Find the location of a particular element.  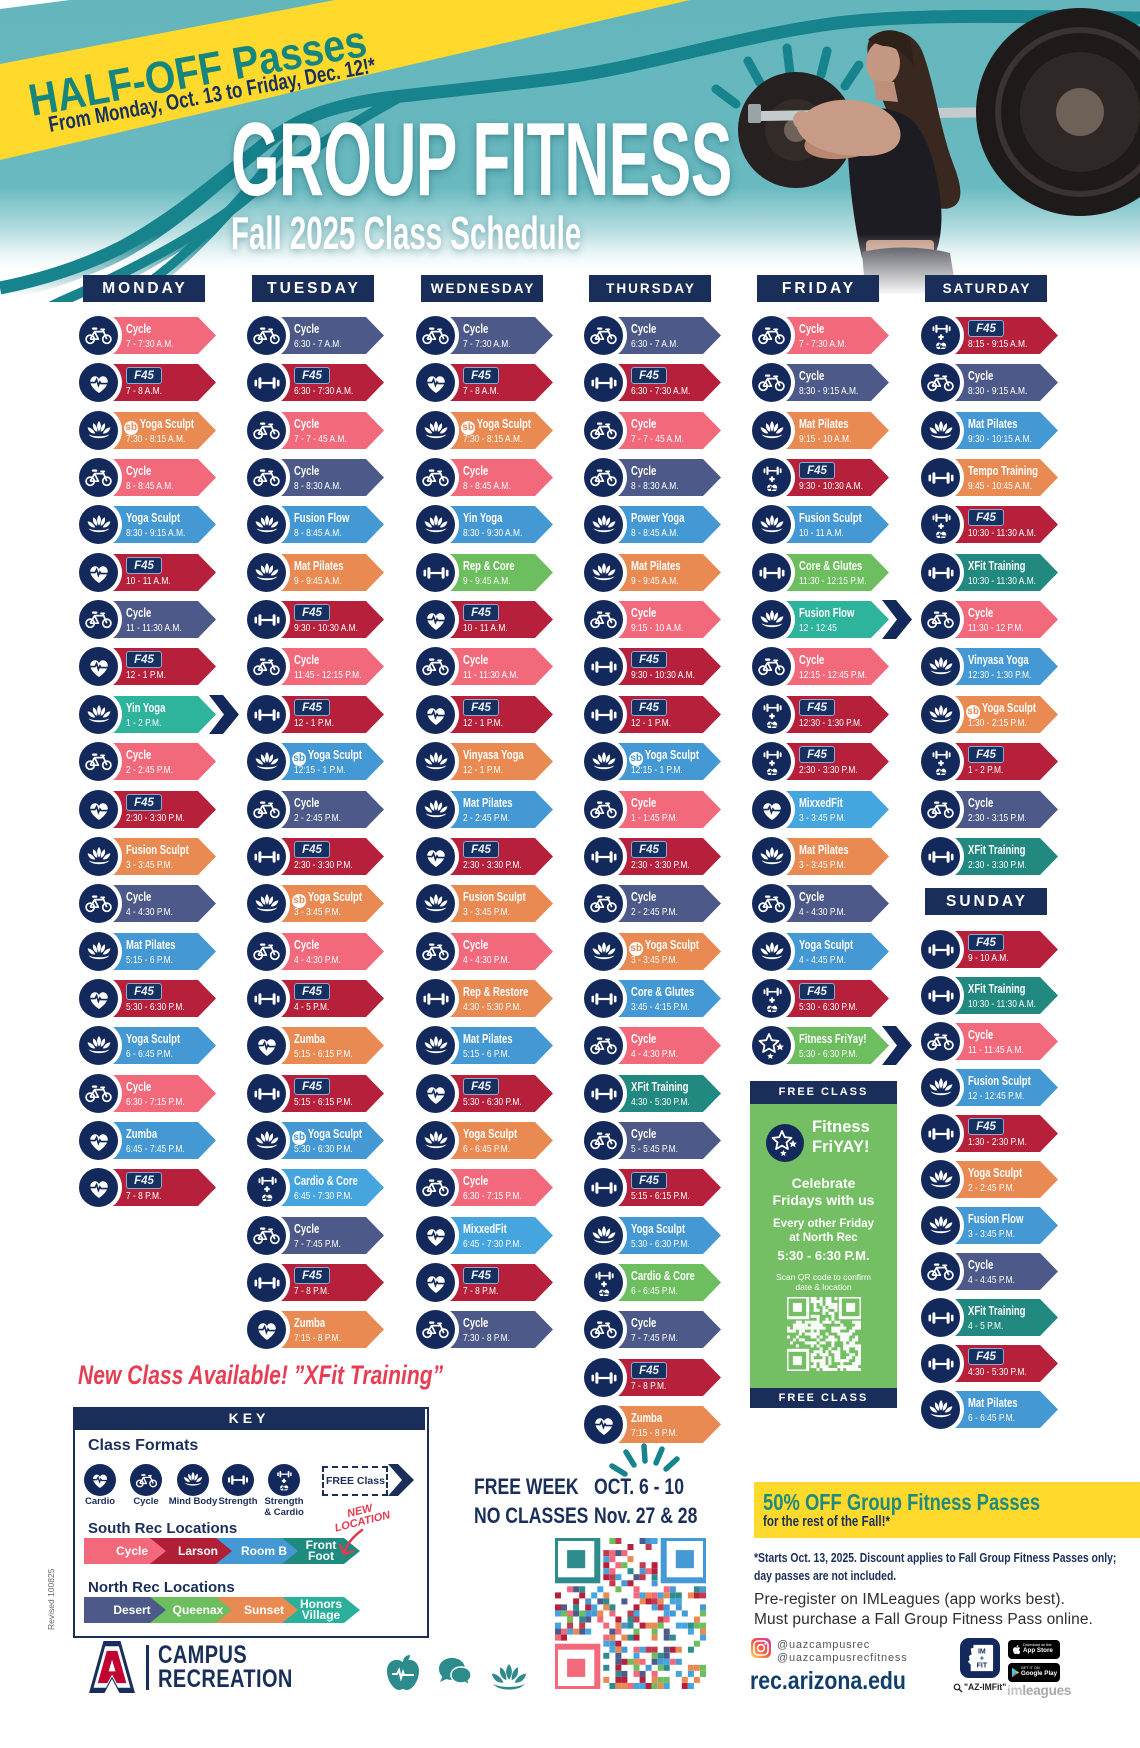

svg-text: IM is located at coordinates (982, 1651).